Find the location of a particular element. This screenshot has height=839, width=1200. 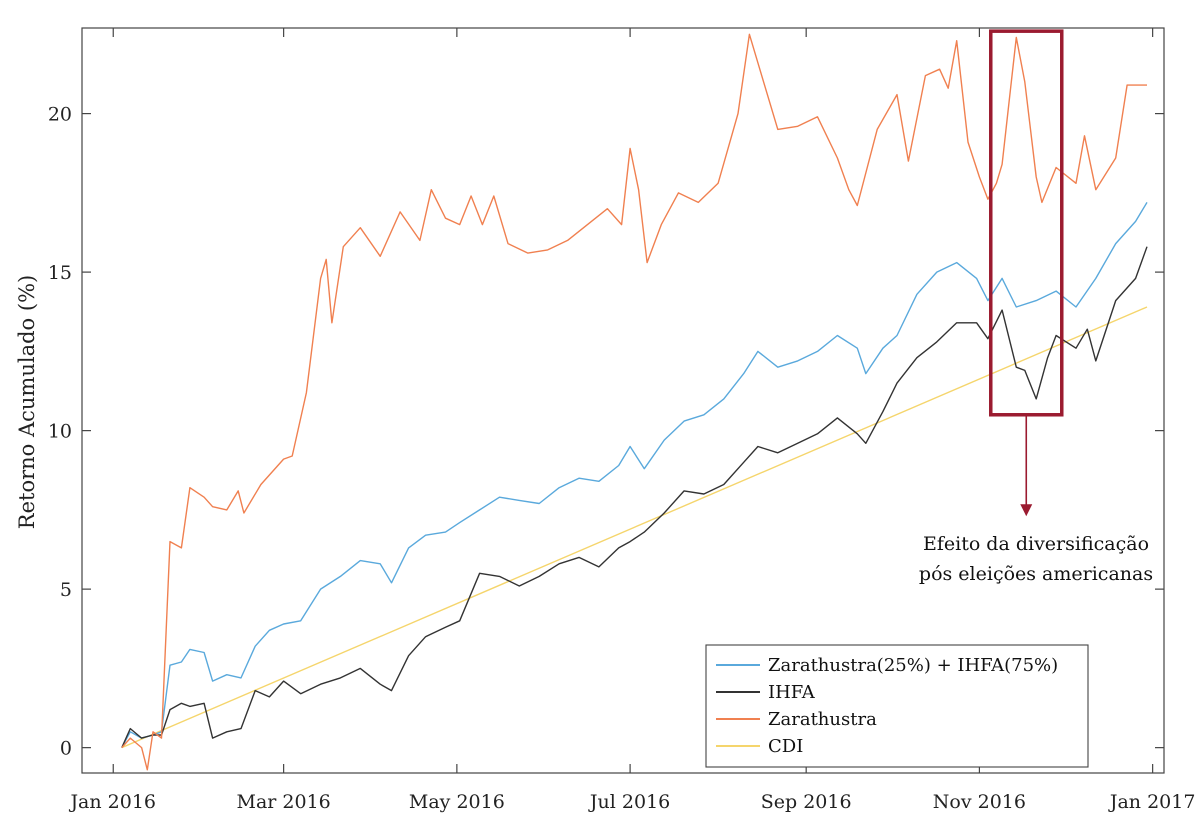

y-tick-label: 0 is located at coordinates (66, 749).